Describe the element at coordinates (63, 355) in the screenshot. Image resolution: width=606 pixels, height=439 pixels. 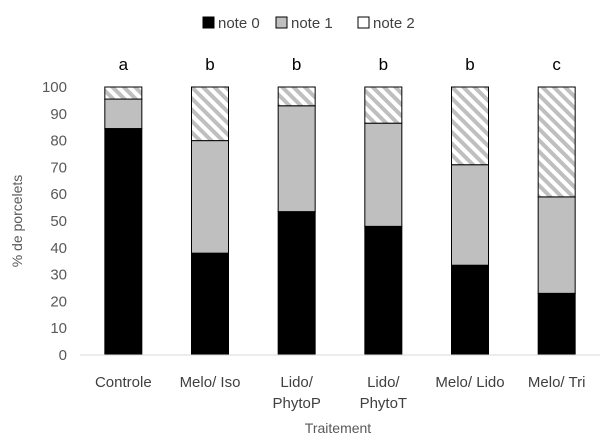
I see `y-tick-label: 0` at that location.